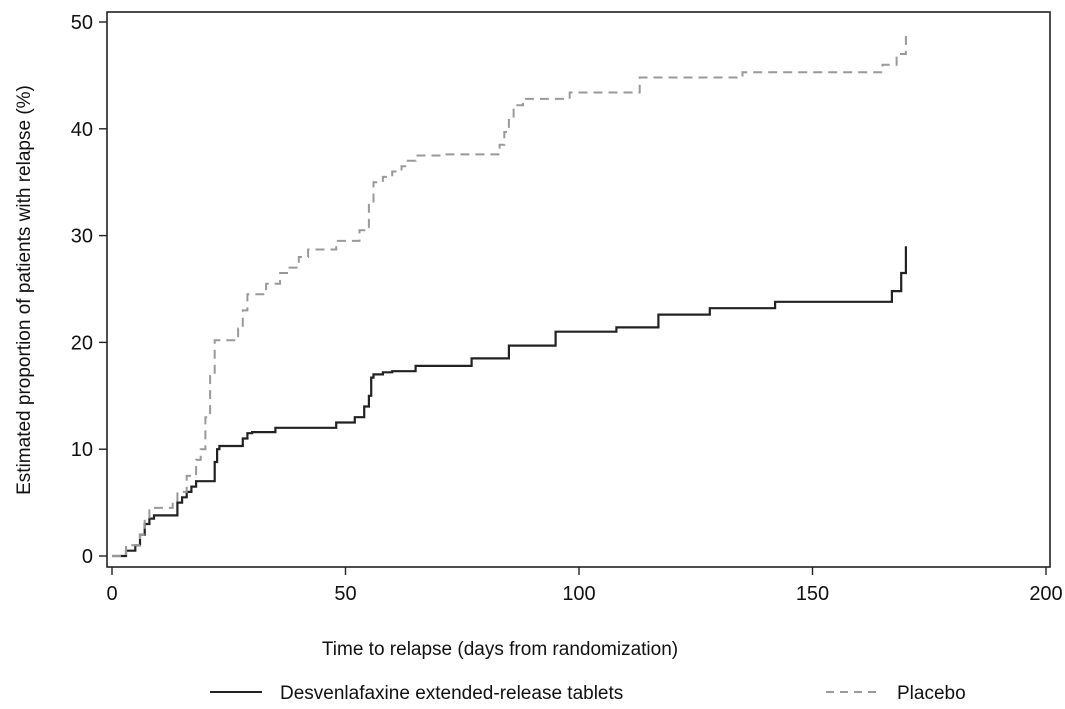  Describe the element at coordinates (578, 594) in the screenshot. I see `x-tick-label: 100` at that location.